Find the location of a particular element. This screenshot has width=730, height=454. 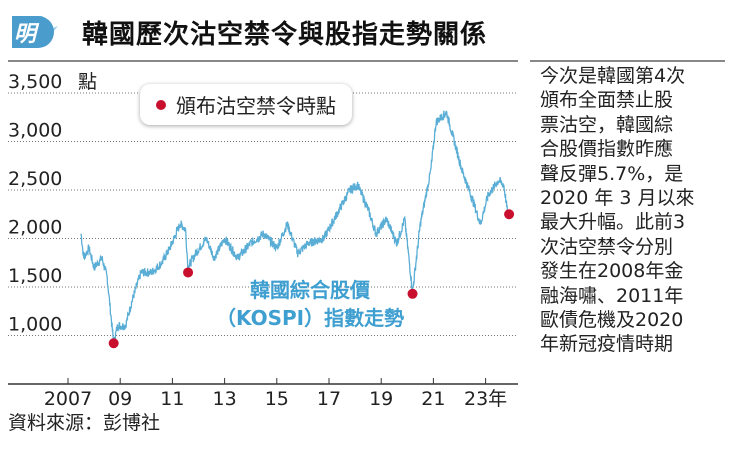

side-text-line: 歐債危機及2020 is located at coordinates (612, 320).